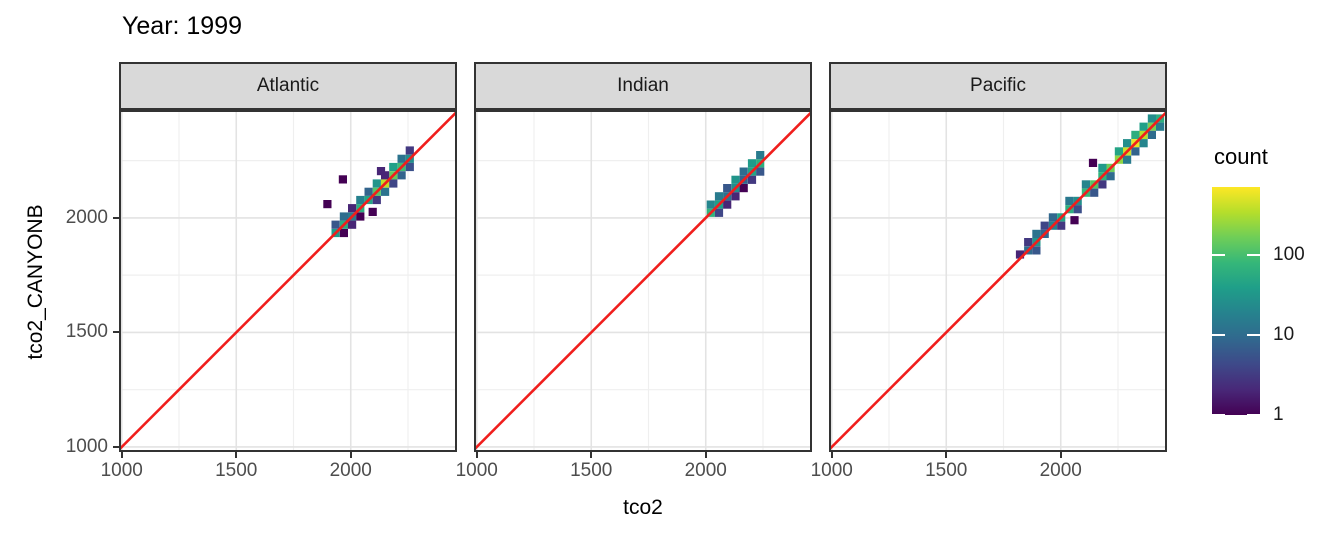 This screenshot has height=537, width=1344. I want to click on y-tick-label: 1500, so click(86, 332).